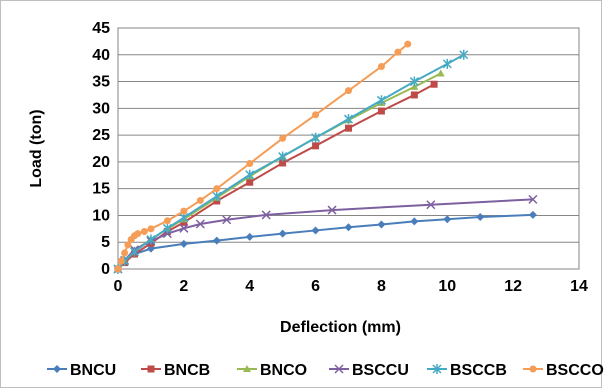 The height and width of the screenshot is (391, 604). What do you see at coordinates (437, 369) in the screenshot?
I see `legend-marker-bsccb` at bounding box center [437, 369].